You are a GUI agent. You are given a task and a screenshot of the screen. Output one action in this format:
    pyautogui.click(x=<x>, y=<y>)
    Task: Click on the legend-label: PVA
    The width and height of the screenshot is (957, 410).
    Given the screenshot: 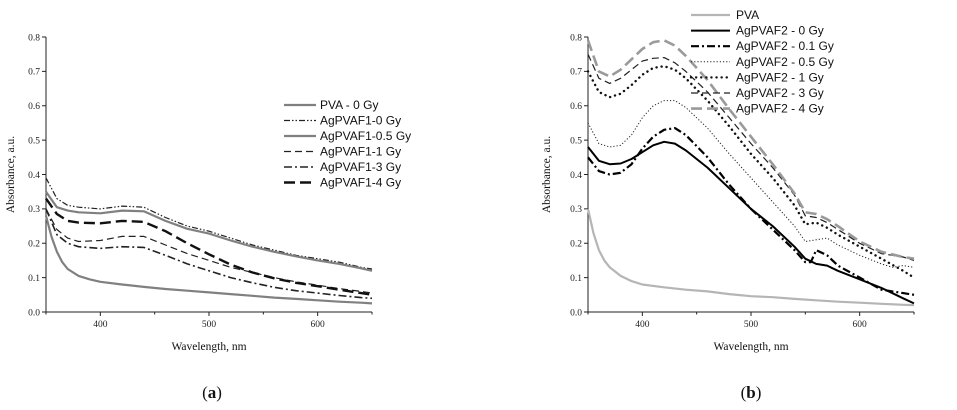 What is the action you would take?
    pyautogui.click(x=747, y=15)
    